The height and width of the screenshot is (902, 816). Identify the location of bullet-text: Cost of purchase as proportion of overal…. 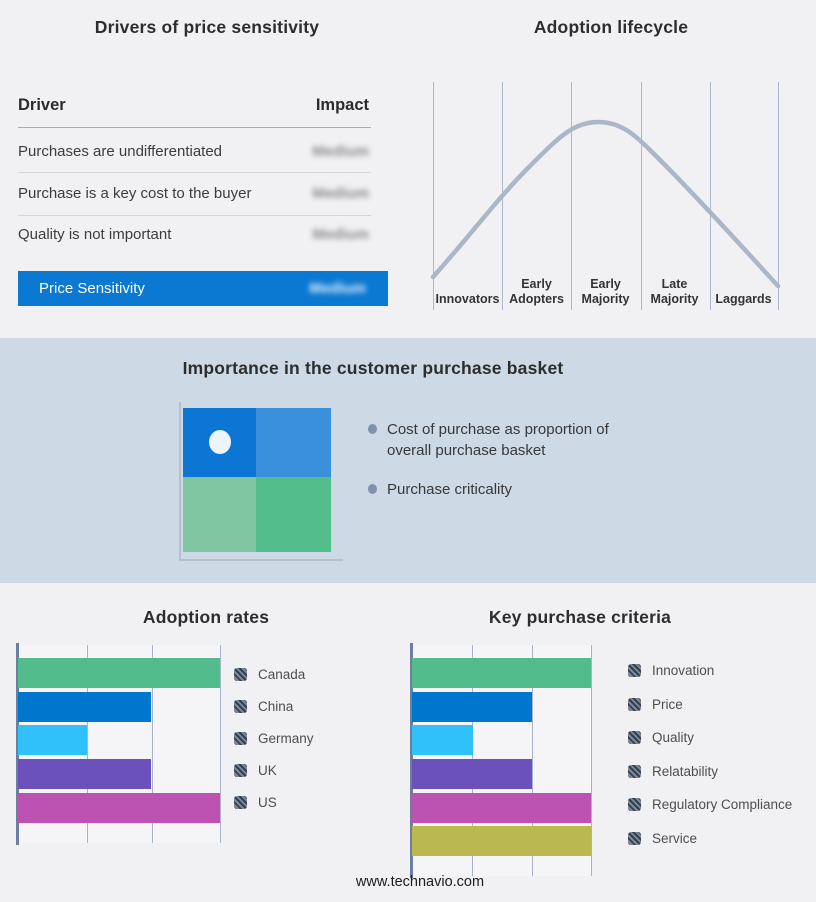
(498, 440).